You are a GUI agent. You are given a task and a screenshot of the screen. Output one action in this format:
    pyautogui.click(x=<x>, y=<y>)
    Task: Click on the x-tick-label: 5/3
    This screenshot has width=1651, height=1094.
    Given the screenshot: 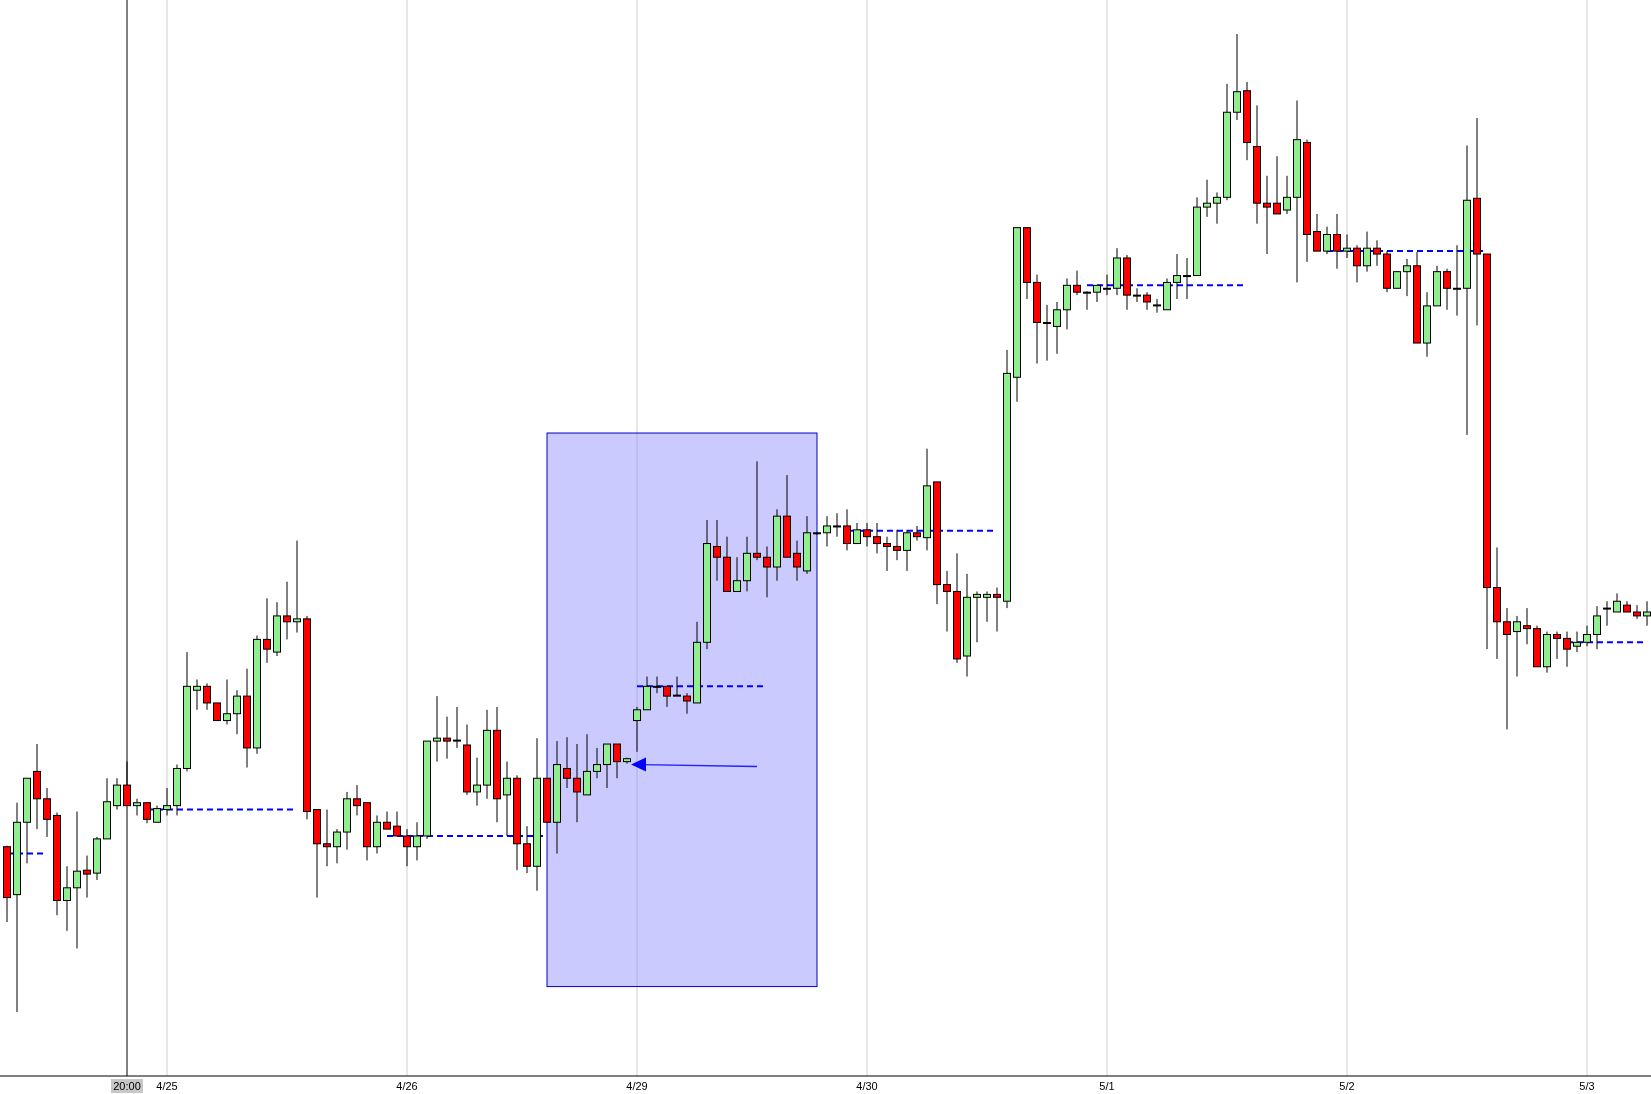 What is the action you would take?
    pyautogui.click(x=1587, y=1085)
    